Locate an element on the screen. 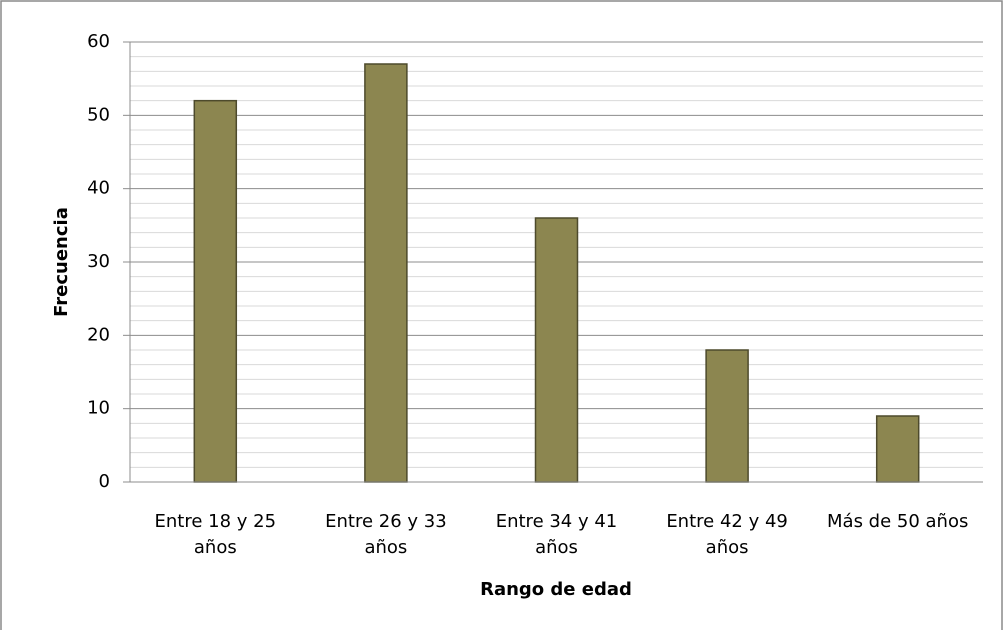 The height and width of the screenshot is (630, 1004). y-tick-label: 60 is located at coordinates (98, 41).